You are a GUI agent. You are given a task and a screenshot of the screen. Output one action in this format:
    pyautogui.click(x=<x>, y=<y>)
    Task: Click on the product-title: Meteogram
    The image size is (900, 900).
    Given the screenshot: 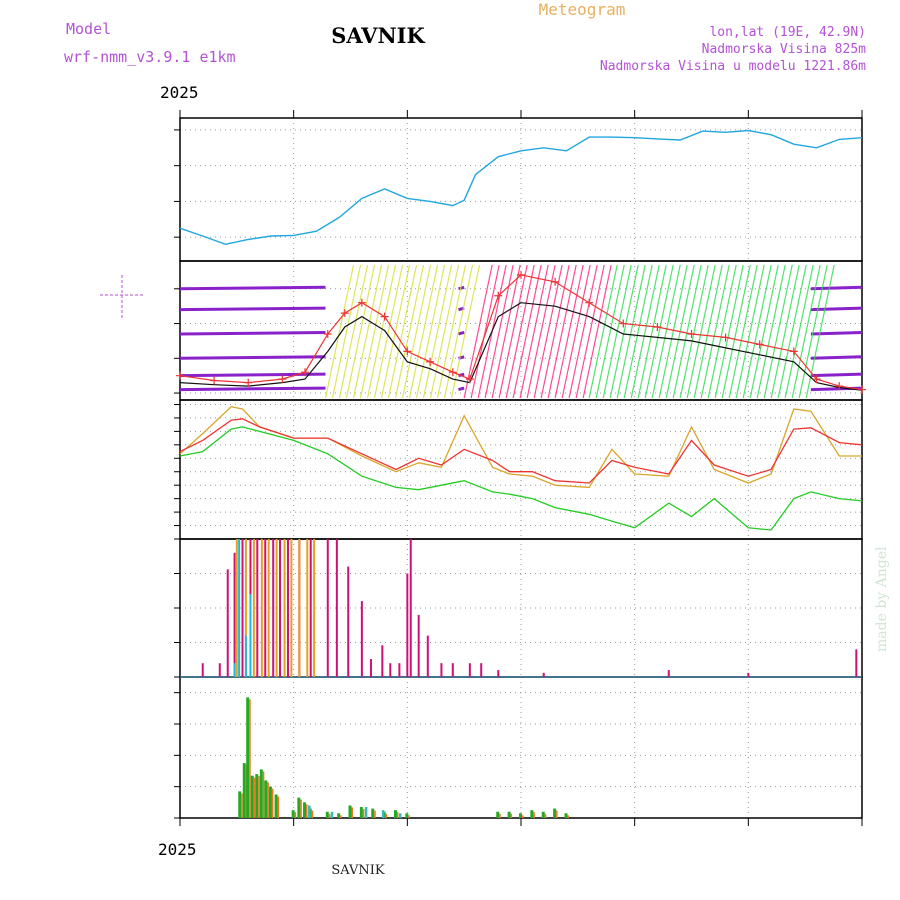 What is the action you would take?
    pyautogui.click(x=582, y=9)
    